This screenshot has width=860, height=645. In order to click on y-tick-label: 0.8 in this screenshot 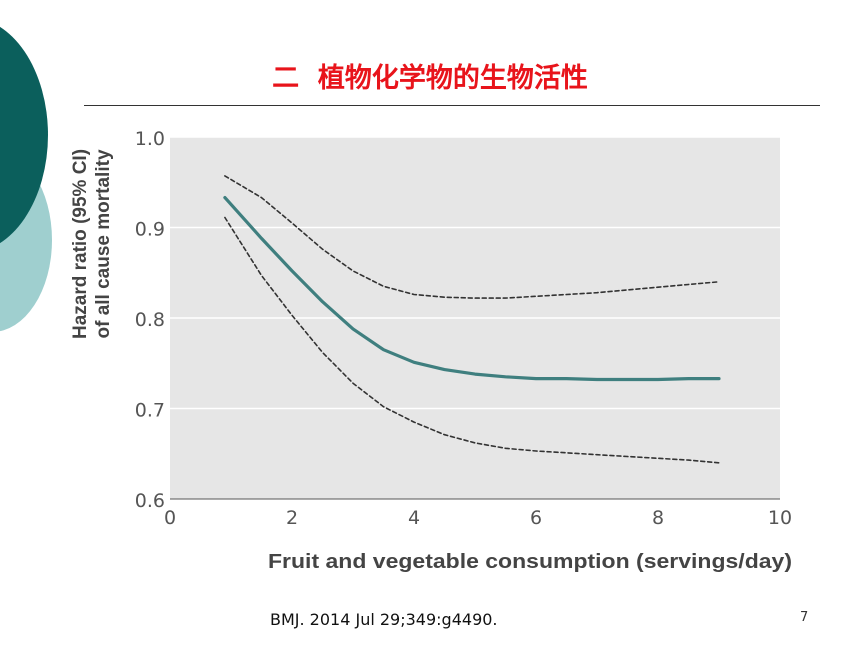, I will do `click(150, 320)`.